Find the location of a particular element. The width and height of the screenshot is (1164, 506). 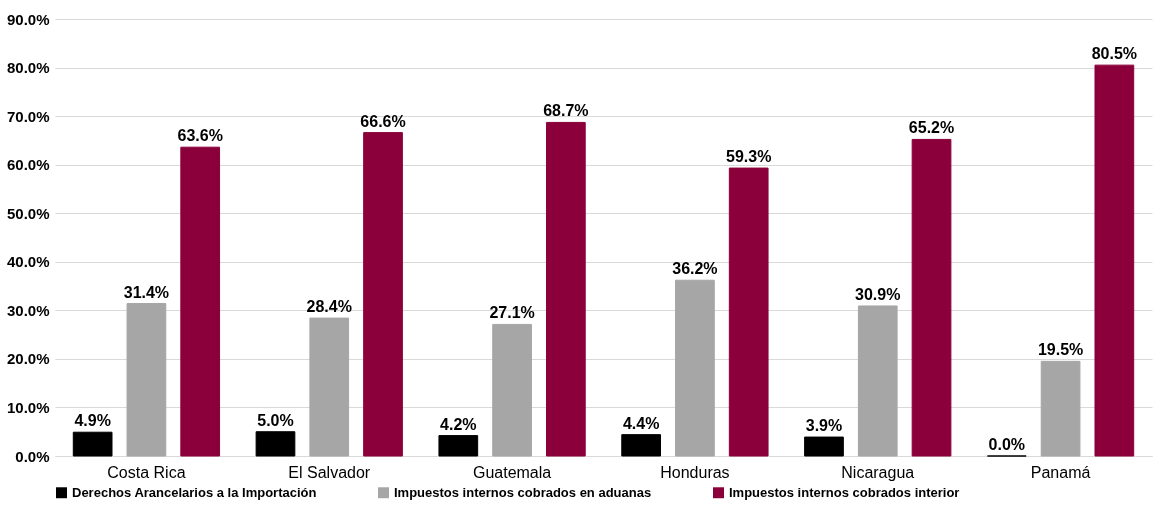

data-label: 3.9% is located at coordinates (824, 426).